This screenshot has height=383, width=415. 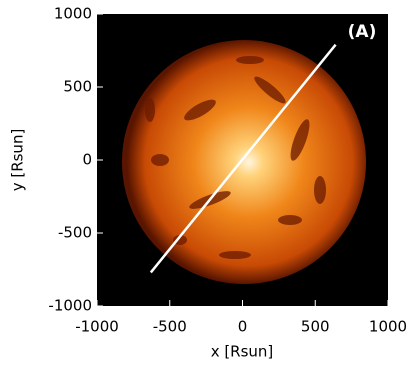 I want to click on x-tick-label: -1000, so click(x=97, y=327).